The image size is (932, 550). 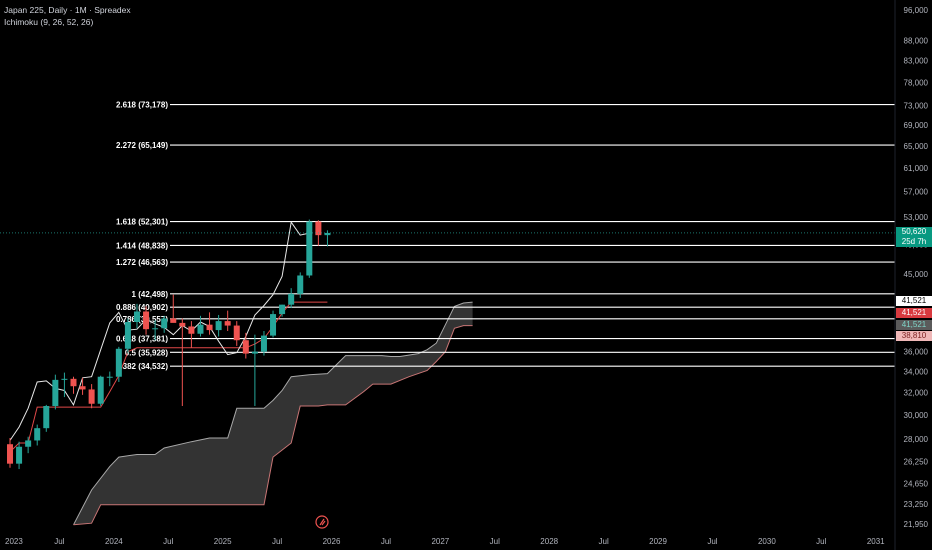 What do you see at coordinates (142, 366) in the screenshot?
I see `fib-label: 0.382 (34,532)` at bounding box center [142, 366].